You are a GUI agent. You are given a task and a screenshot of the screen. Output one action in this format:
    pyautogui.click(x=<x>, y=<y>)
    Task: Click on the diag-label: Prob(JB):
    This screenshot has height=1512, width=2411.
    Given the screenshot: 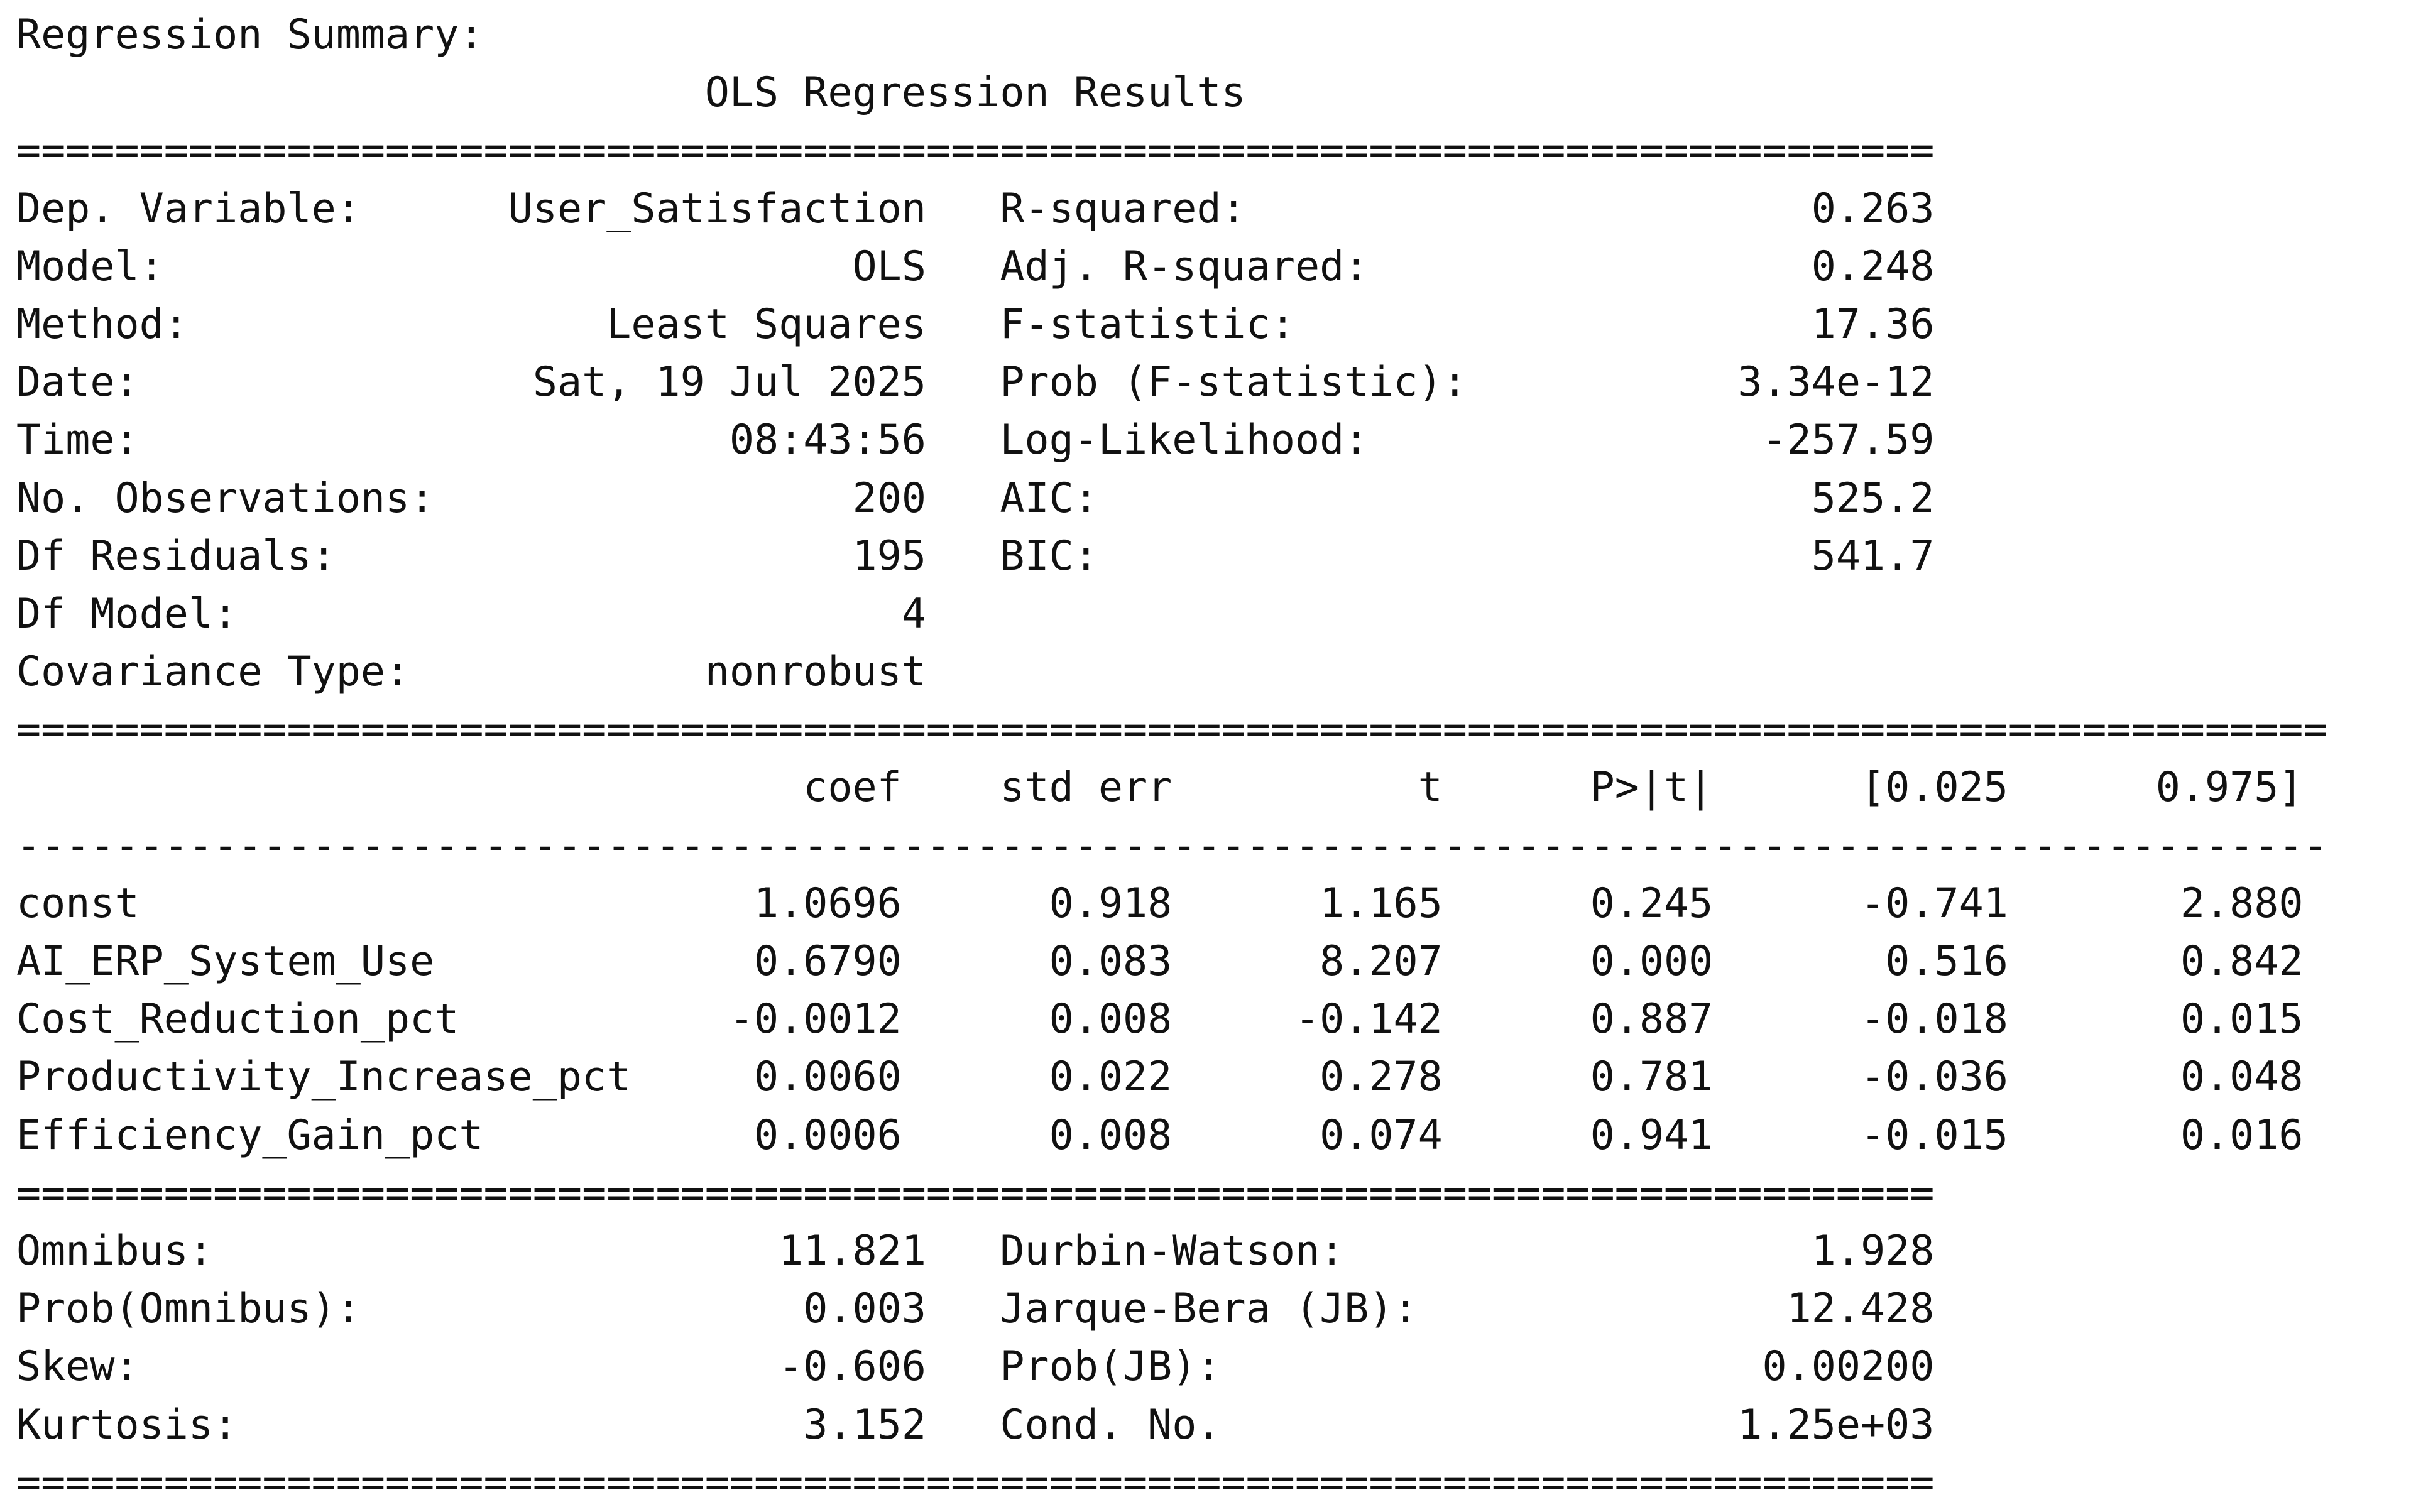 What is the action you would take?
    pyautogui.click(x=1111, y=1367)
    